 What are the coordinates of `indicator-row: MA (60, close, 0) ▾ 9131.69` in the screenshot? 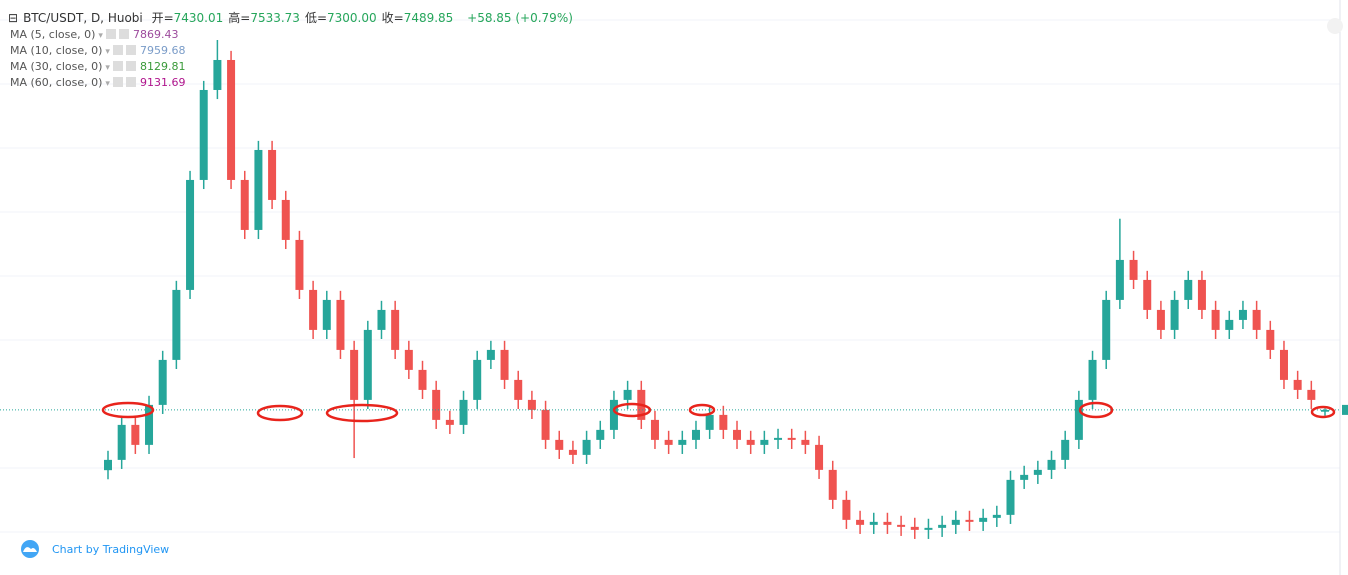 It's located at (97, 82).